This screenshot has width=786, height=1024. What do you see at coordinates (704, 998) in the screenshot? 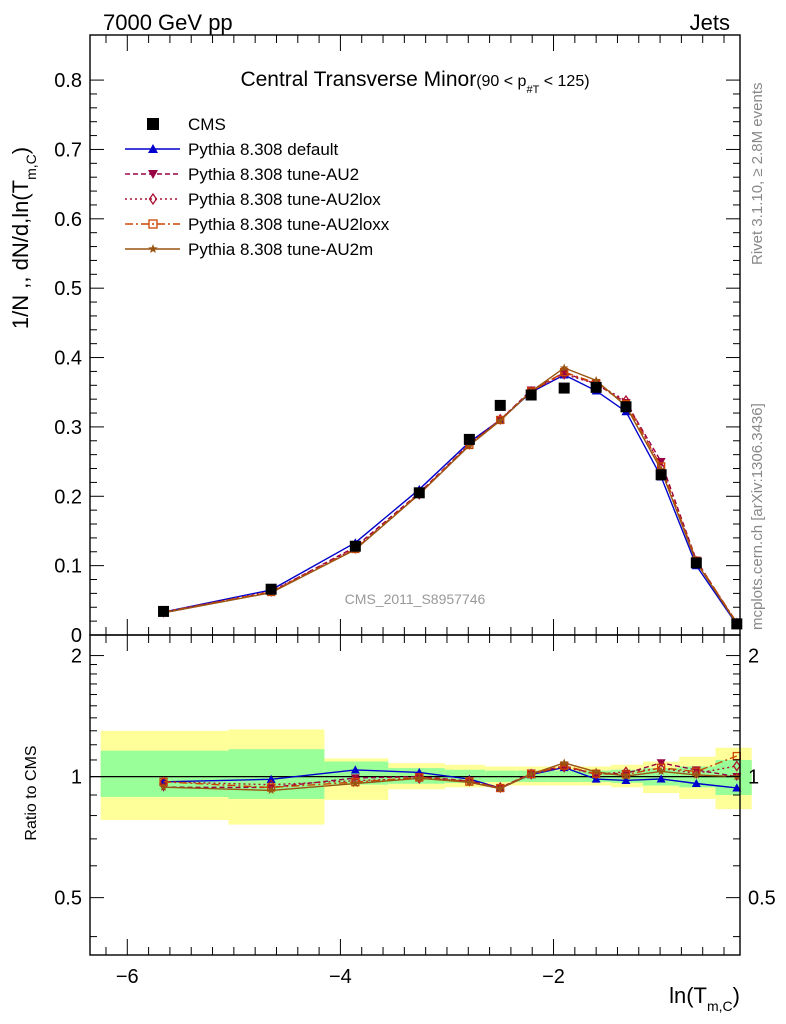
I see `x-axis-label: ln(Tm,C)` at bounding box center [704, 998].